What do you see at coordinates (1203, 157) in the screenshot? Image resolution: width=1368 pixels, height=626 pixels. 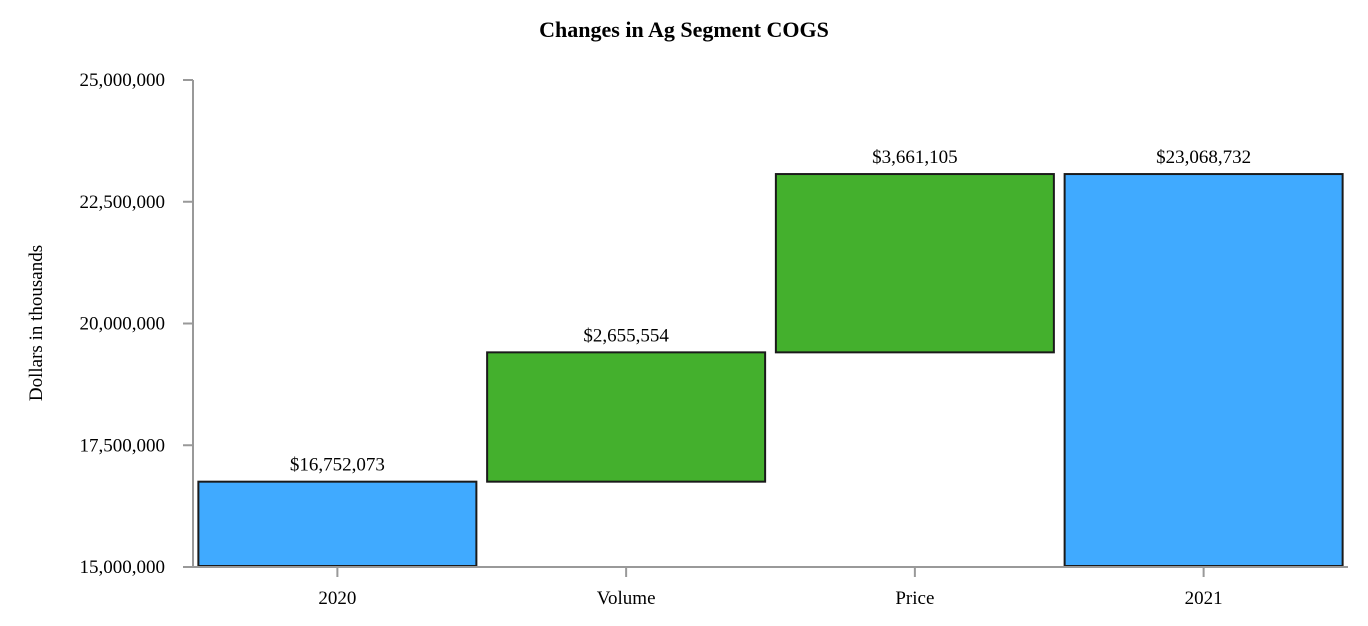 I see `bar-value-label: $23,068,732` at bounding box center [1203, 157].